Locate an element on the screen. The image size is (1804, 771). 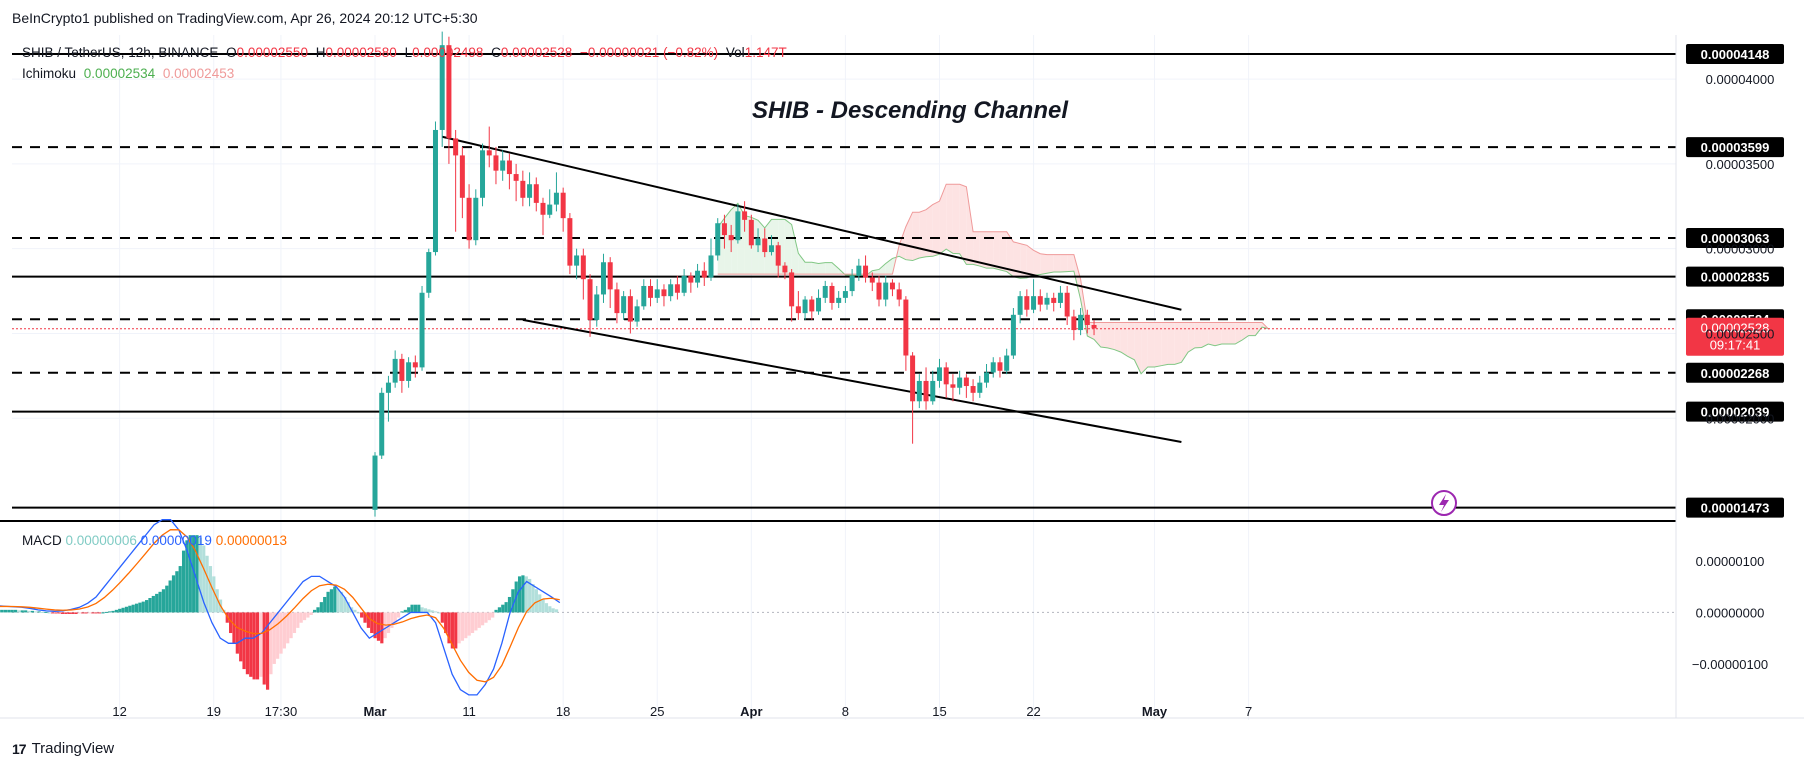
time-tick-label: 7 is located at coordinates (1248, 711).